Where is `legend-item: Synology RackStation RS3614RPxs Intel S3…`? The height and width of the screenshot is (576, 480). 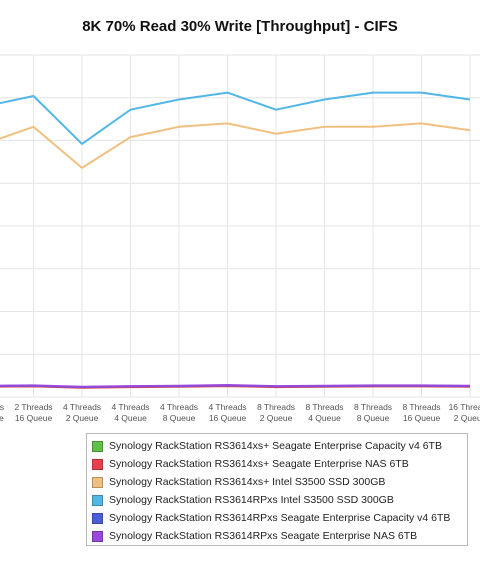 legend-item: Synology RackStation RS3614RPxs Intel S3… is located at coordinates (279, 500).